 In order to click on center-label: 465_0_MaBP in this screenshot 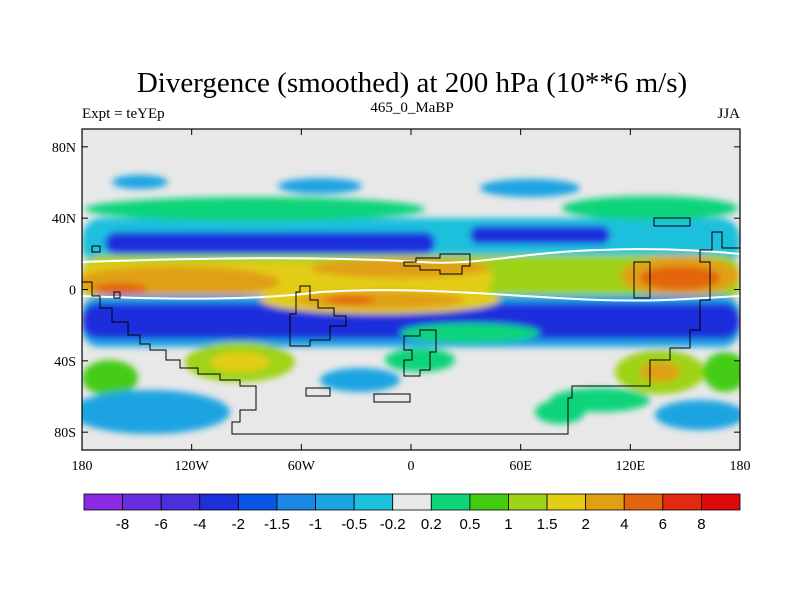, I will do `click(411, 108)`.